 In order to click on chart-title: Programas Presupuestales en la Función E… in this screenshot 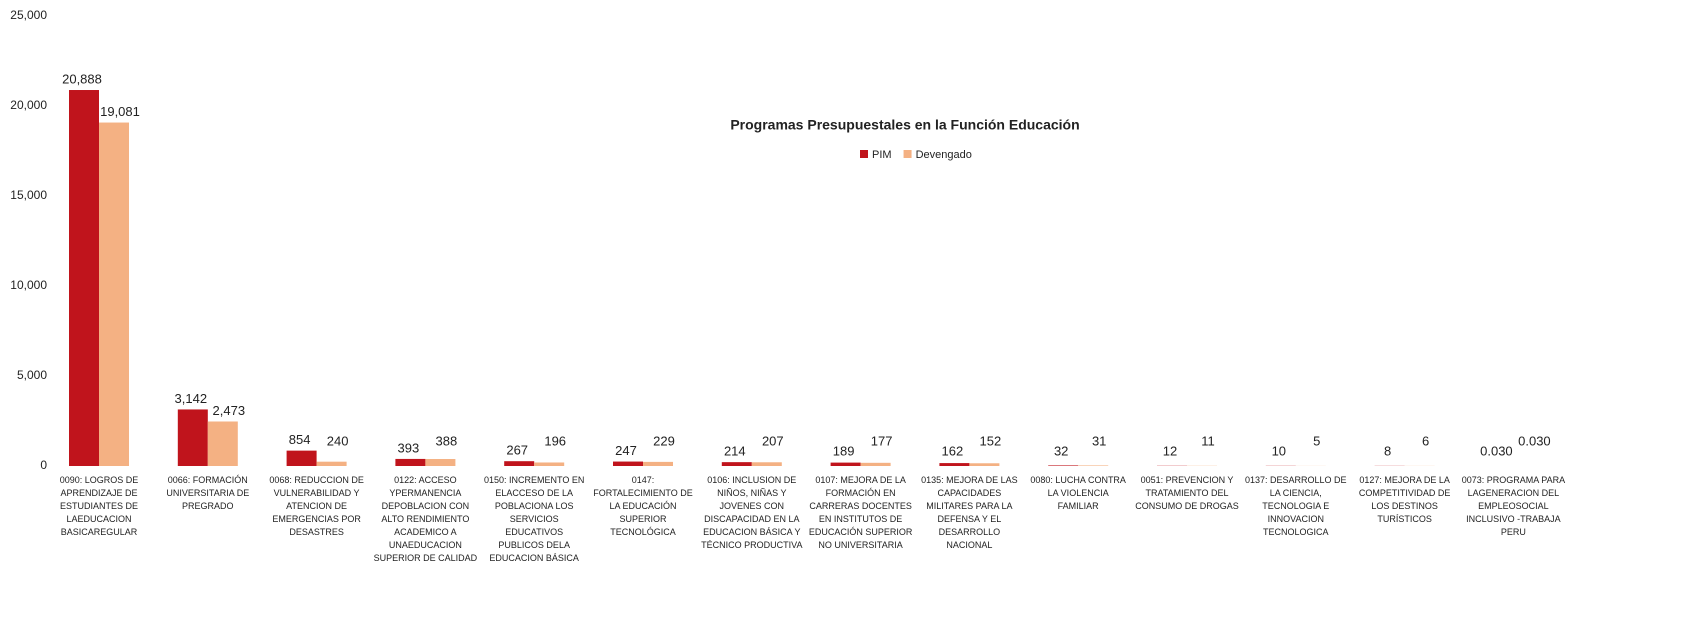, I will do `click(904, 125)`.